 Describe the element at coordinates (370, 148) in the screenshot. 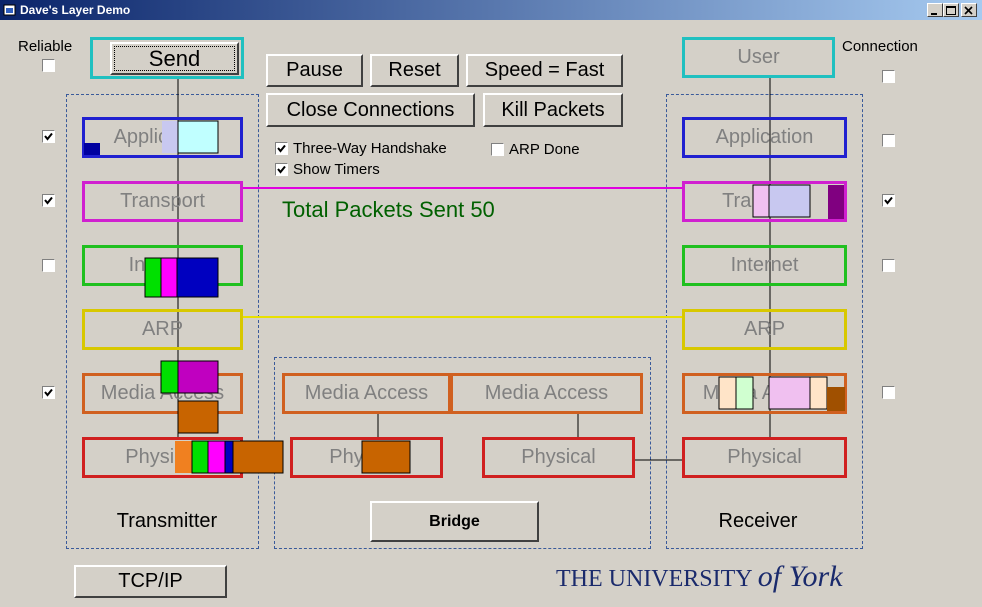

I see `option-label: Three-Way Handshake` at that location.